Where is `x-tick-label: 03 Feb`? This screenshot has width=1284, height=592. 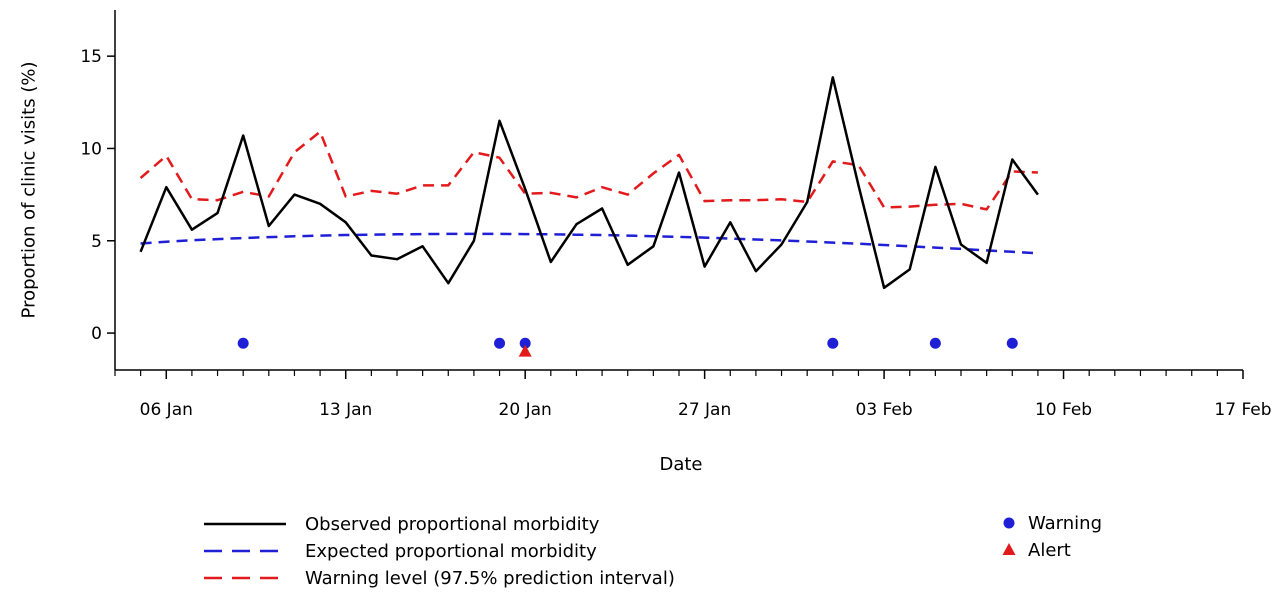 x-tick-label: 03 Feb is located at coordinates (884, 410).